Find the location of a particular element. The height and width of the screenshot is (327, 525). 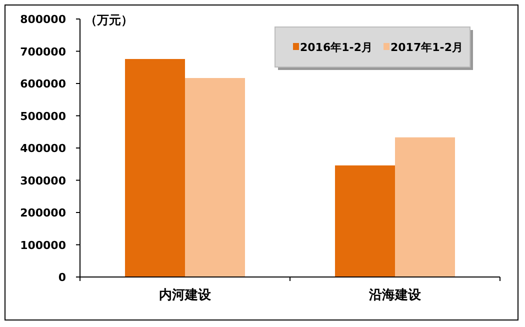

y-tick-label: 200000 is located at coordinates (43, 213).